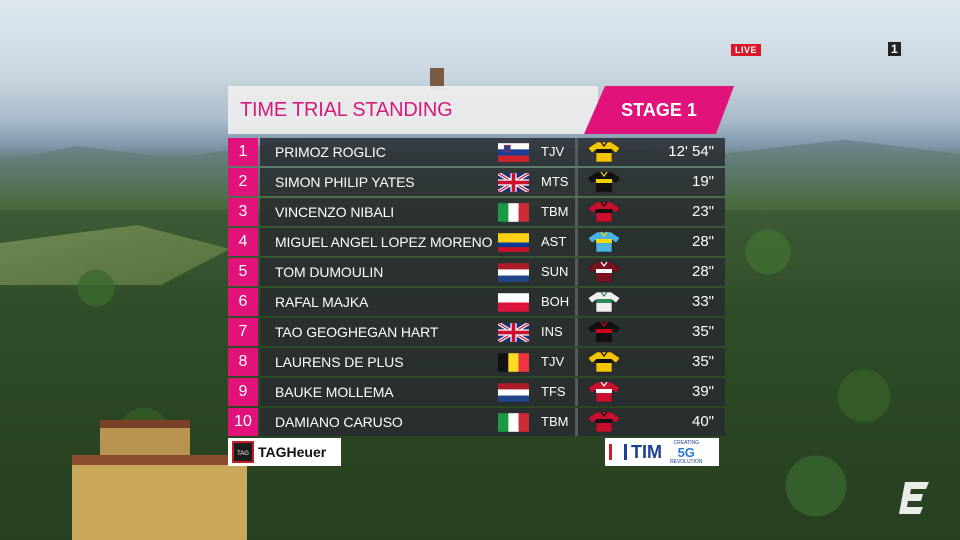  Describe the element at coordinates (243, 392) in the screenshot. I see `rank-number: 9` at that location.